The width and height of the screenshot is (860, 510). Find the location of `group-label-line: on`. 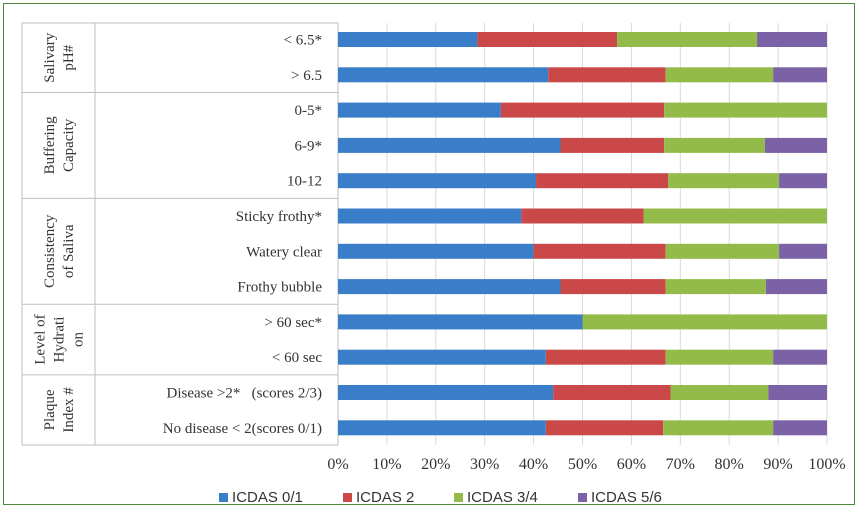

group-label-line: on is located at coordinates (79, 340).